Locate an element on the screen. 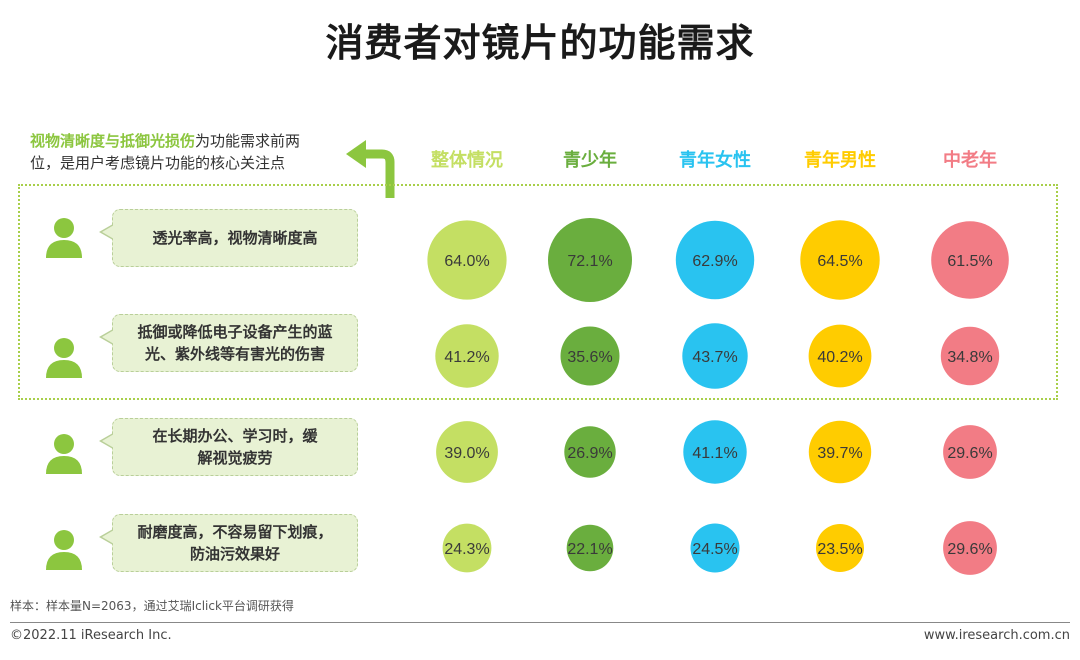 This screenshot has height=660, width=1080. data-label: 34.8% is located at coordinates (969, 357).